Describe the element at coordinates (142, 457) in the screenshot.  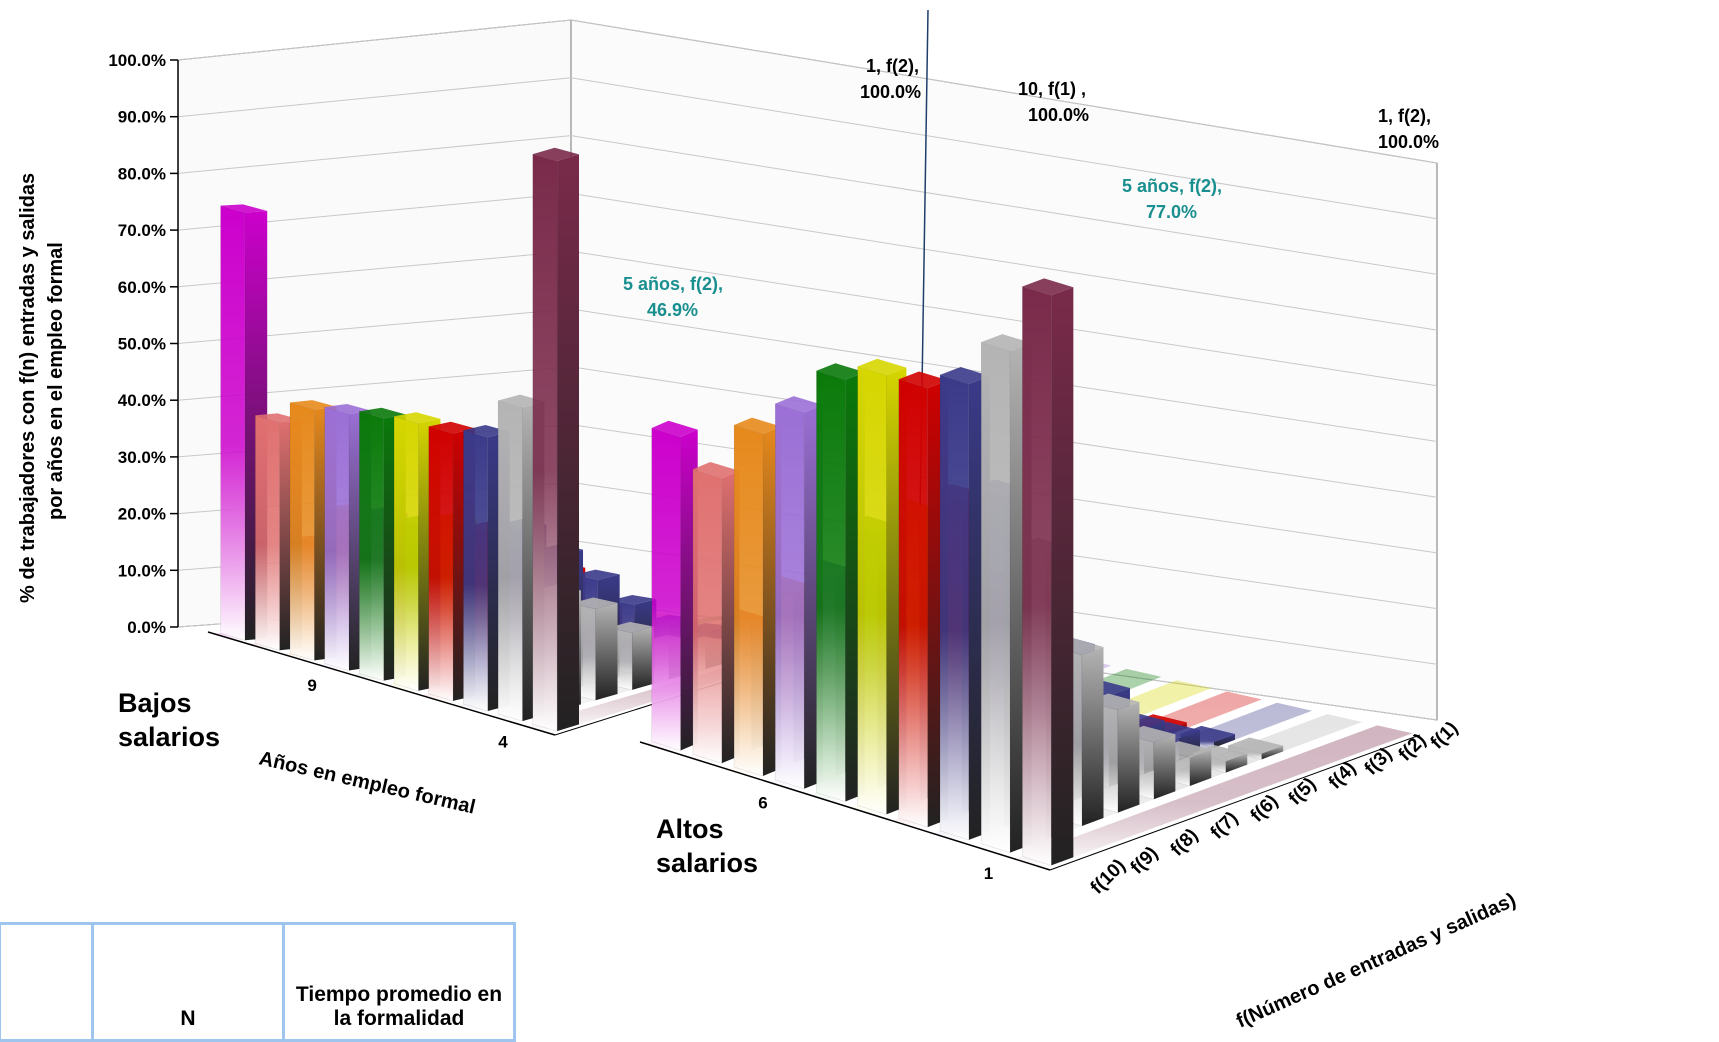
I see `y-tick-label: 30.0%` at that location.